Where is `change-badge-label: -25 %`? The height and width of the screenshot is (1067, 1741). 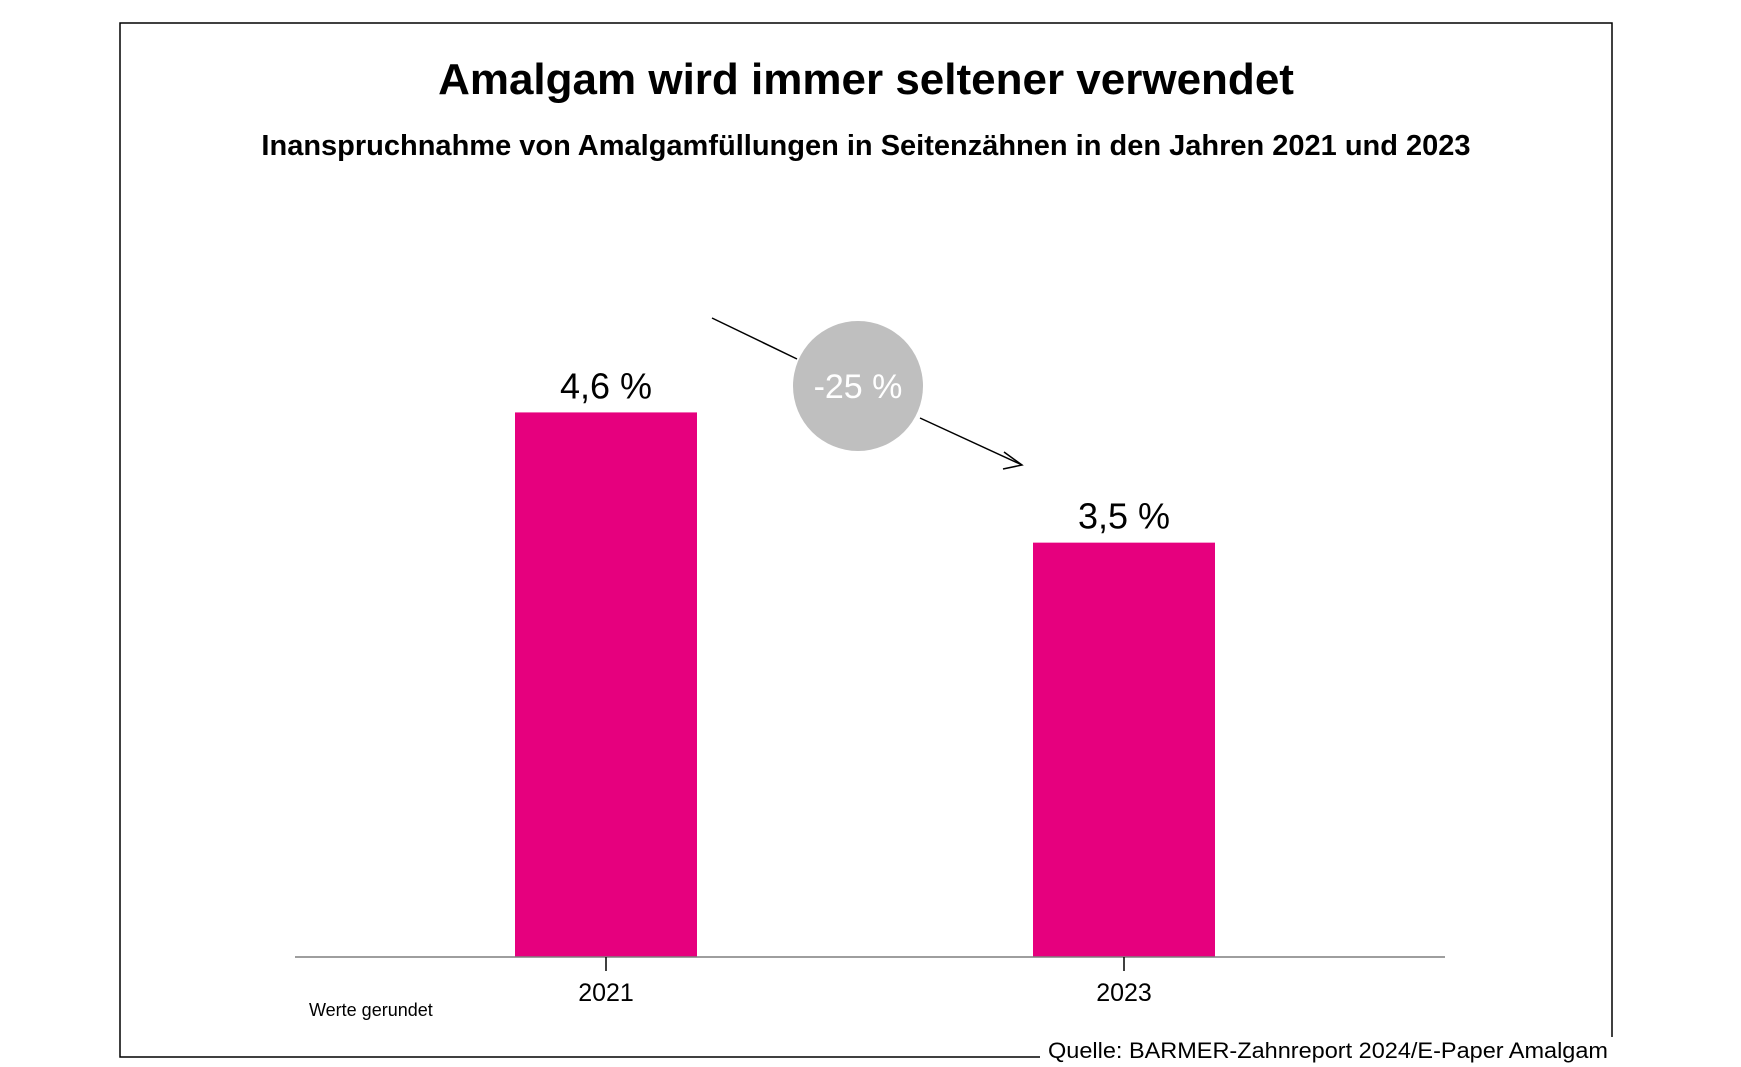 change-badge-label: -25 % is located at coordinates (858, 387).